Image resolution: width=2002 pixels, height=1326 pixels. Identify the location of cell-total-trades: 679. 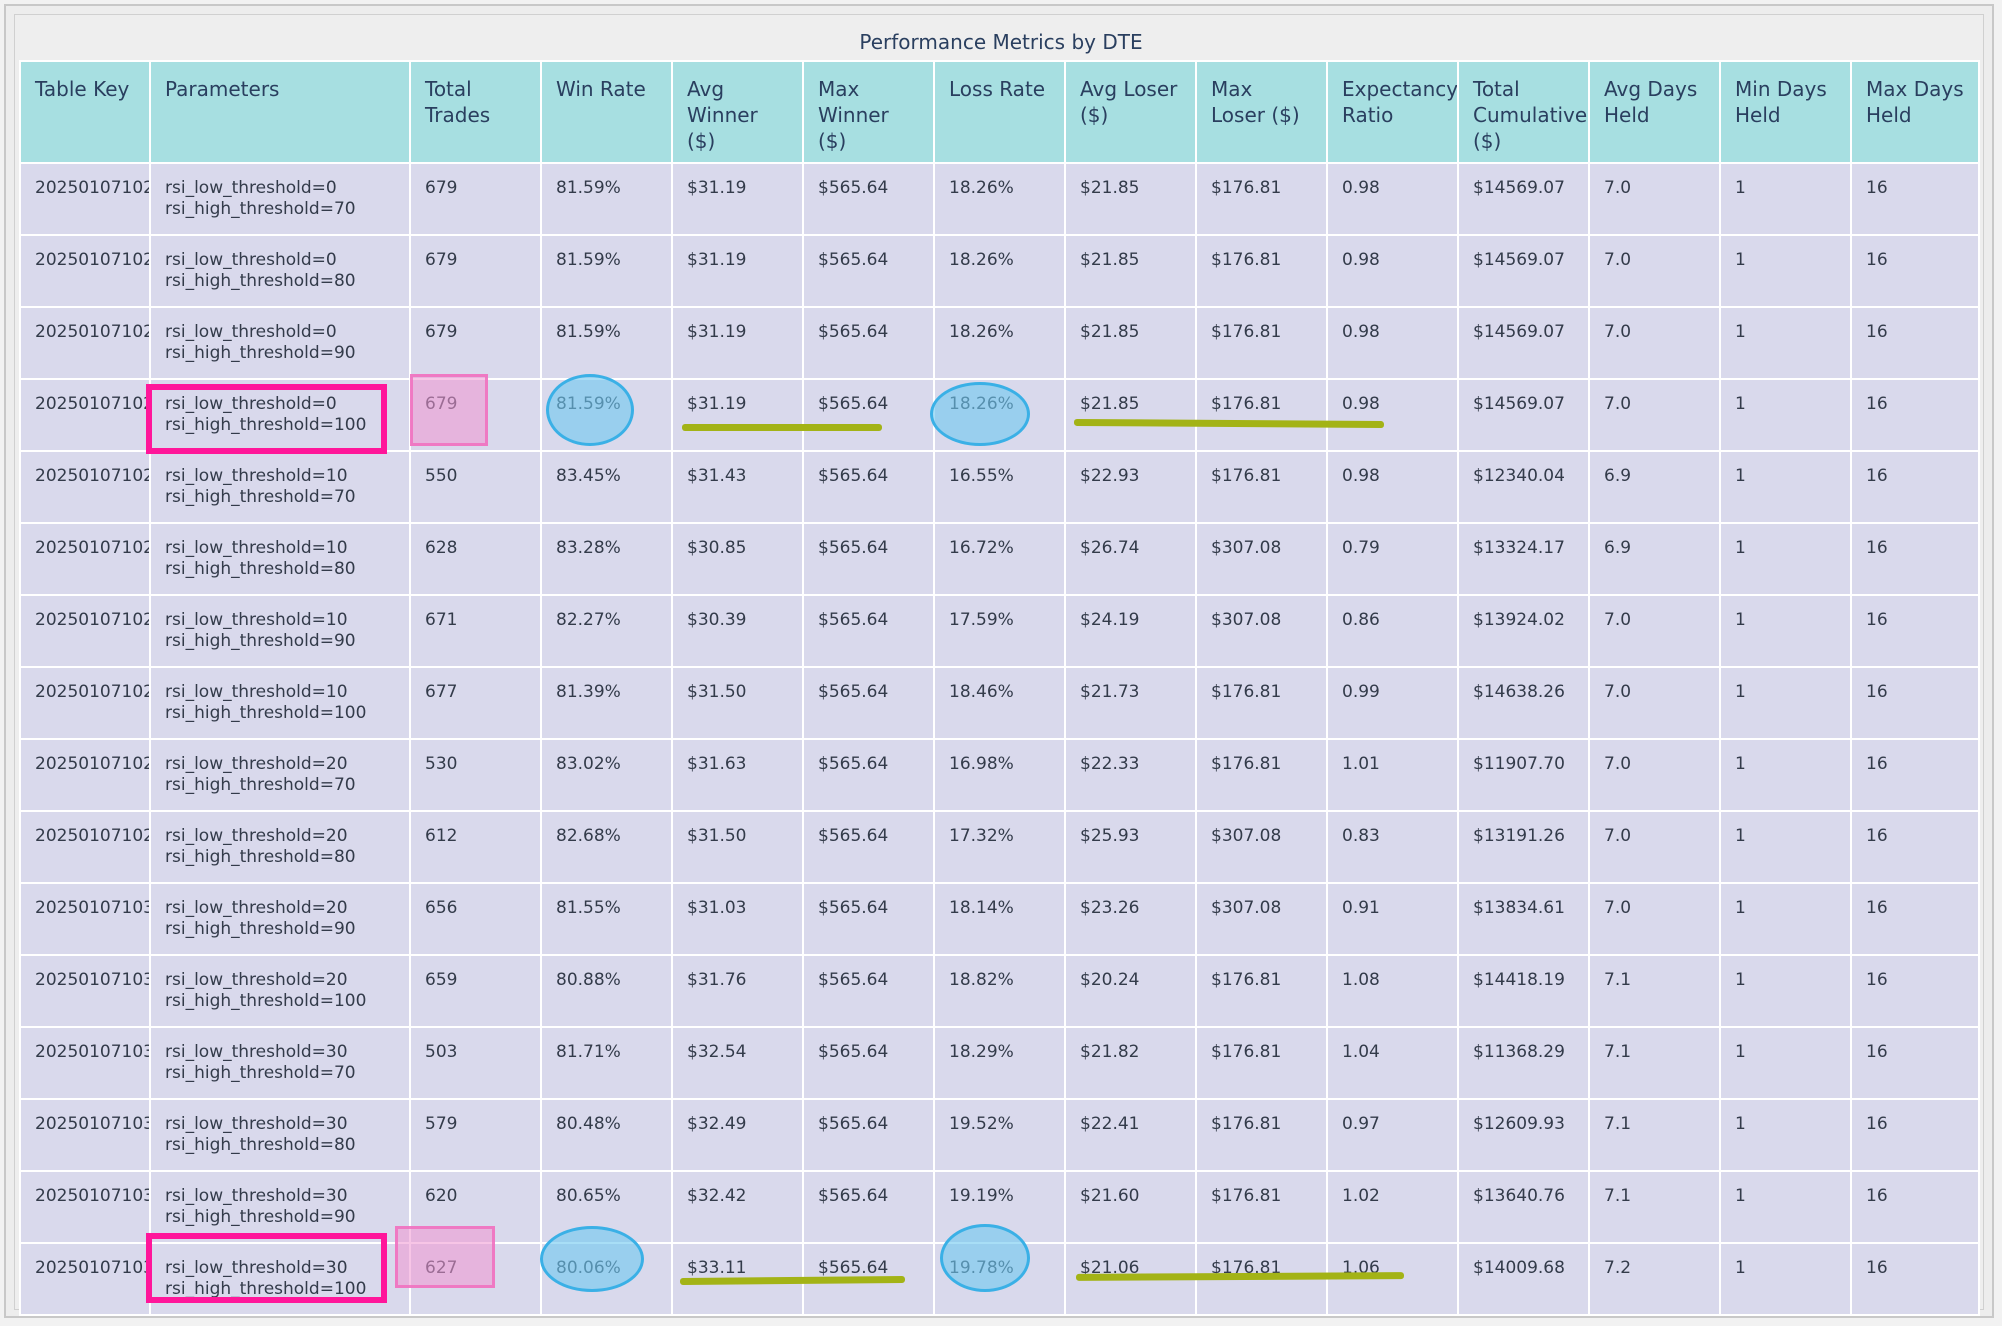
(475, 343).